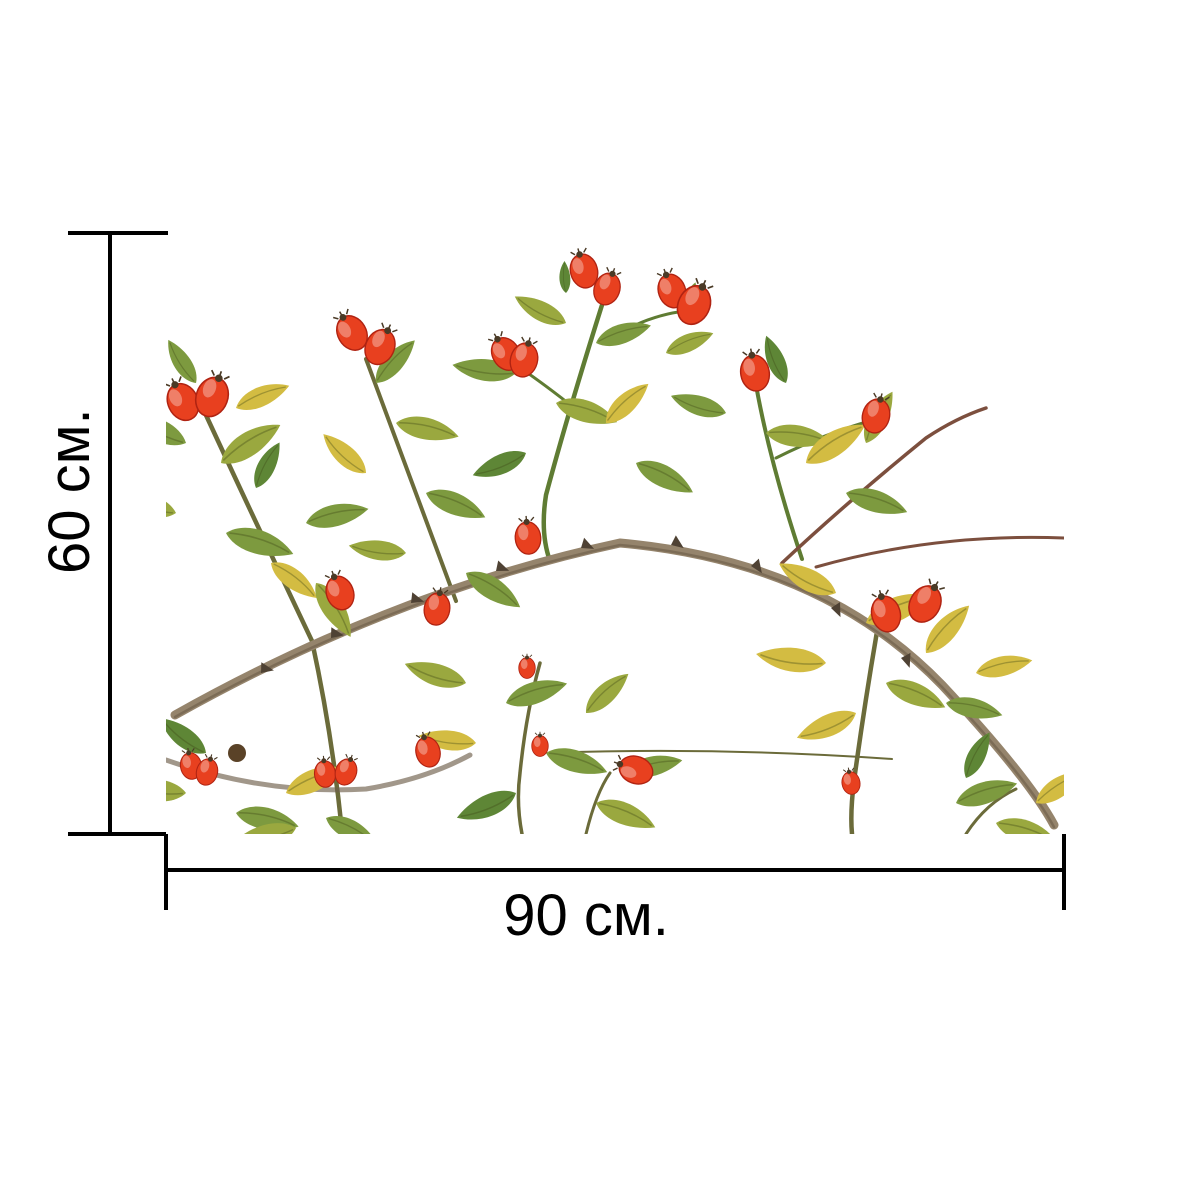 This screenshot has height=1200, width=1200. What do you see at coordinates (110, 533) in the screenshot?
I see `height-dimension-line` at bounding box center [110, 533].